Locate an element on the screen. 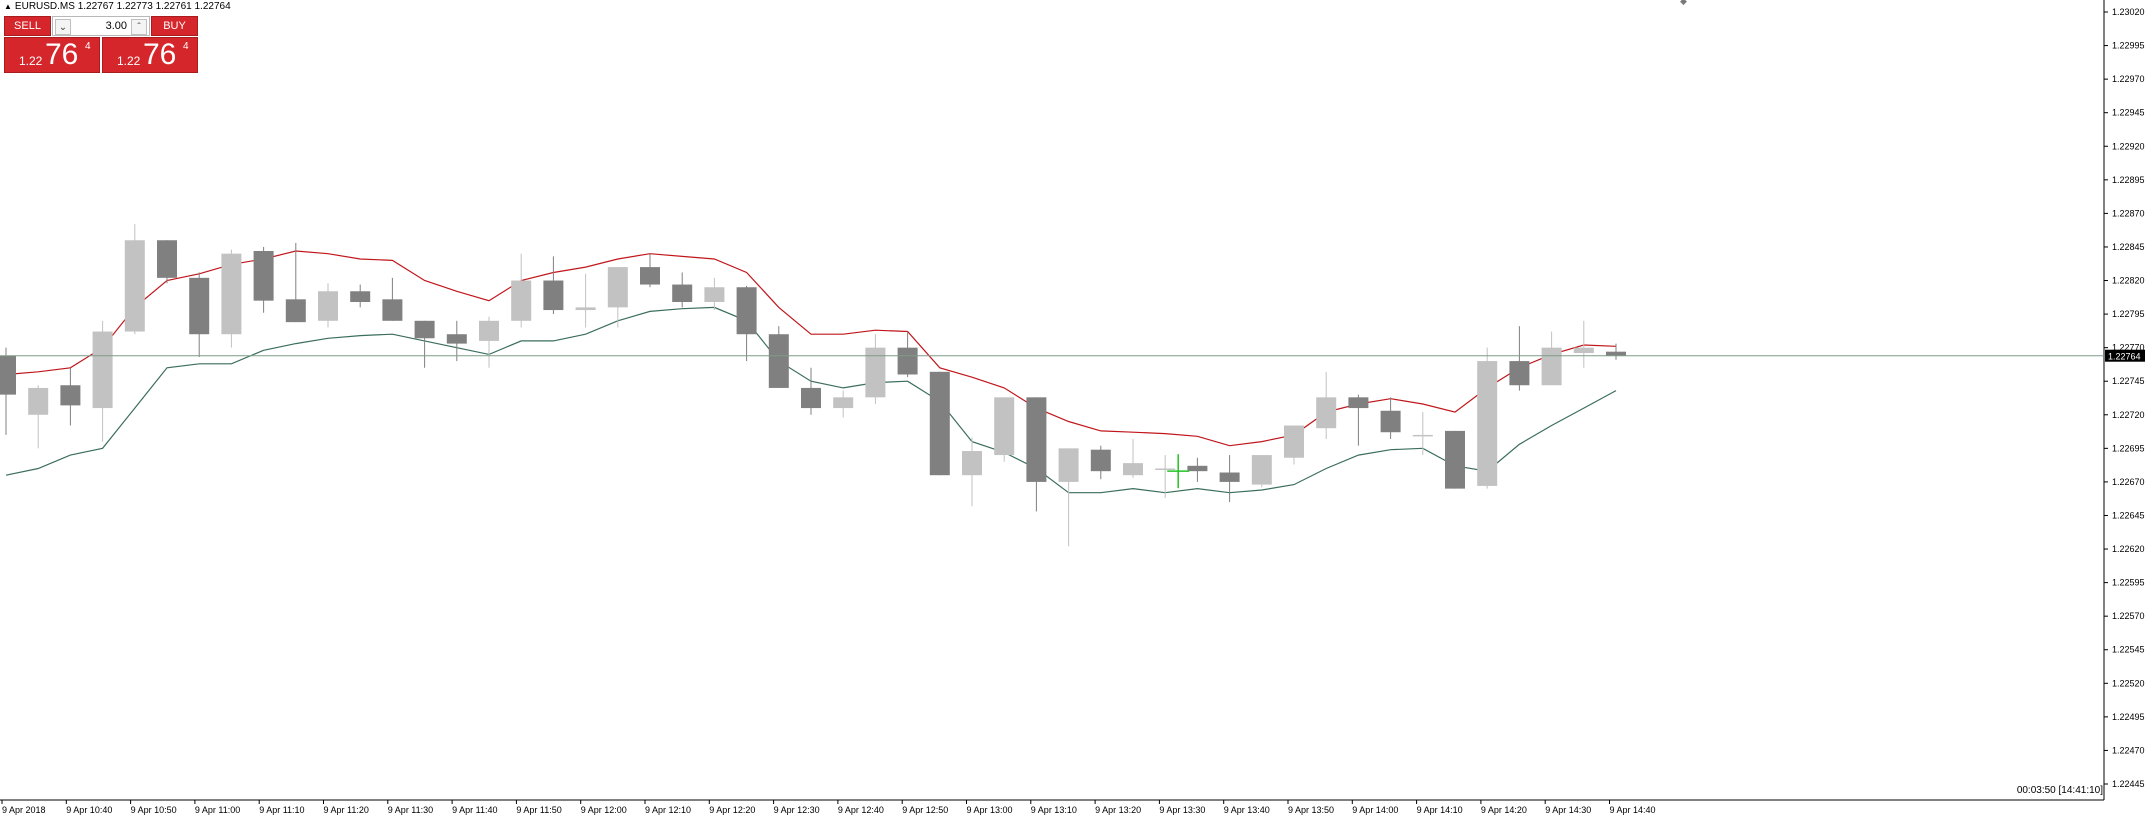  sell-price-pips: 76 is located at coordinates (62, 54).